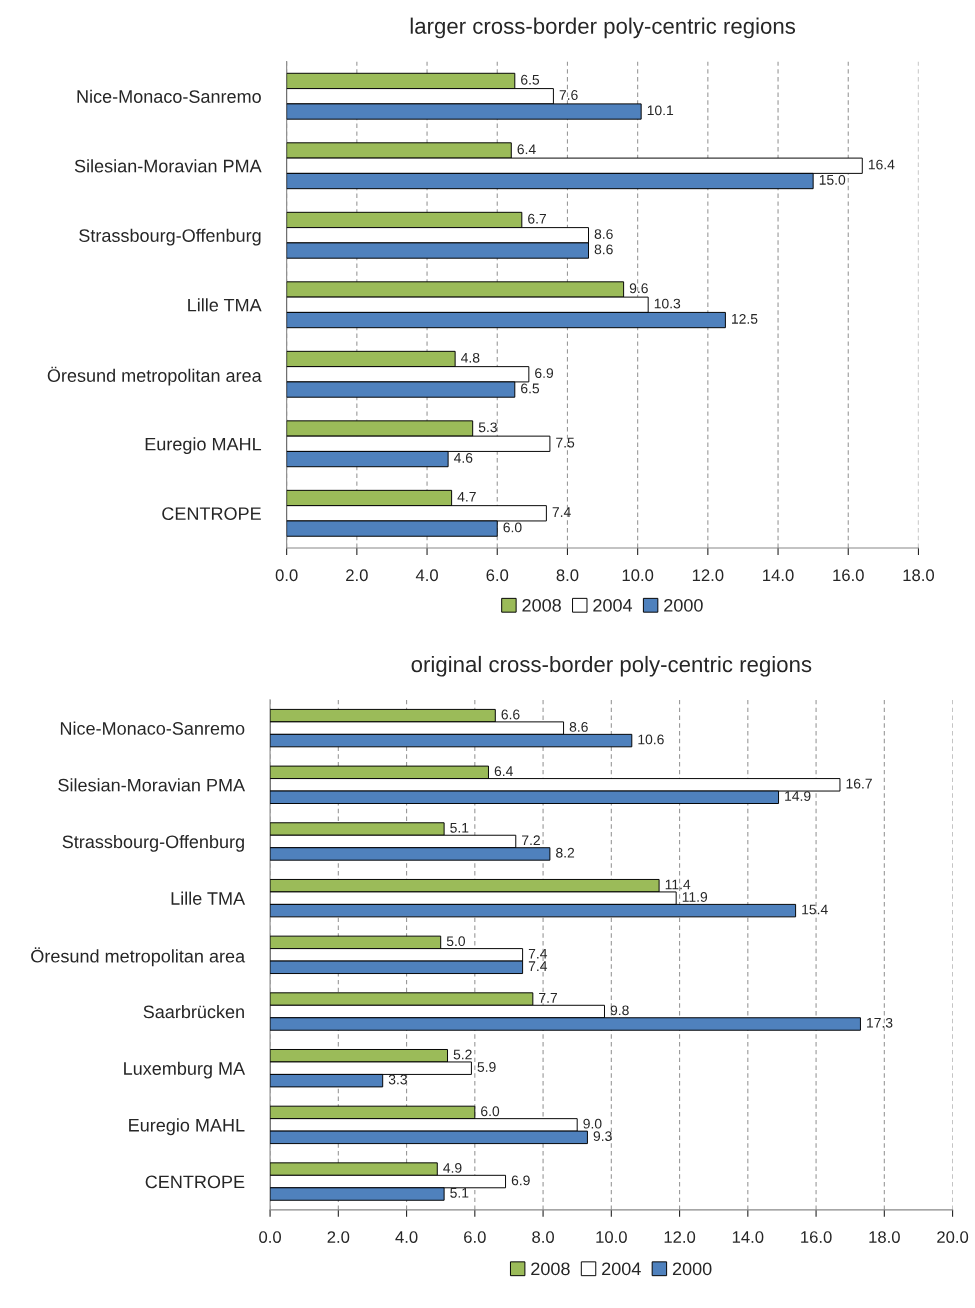 This screenshot has width=975, height=1308. Describe the element at coordinates (568, 95) in the screenshot. I see `data-label: 7.6` at that location.